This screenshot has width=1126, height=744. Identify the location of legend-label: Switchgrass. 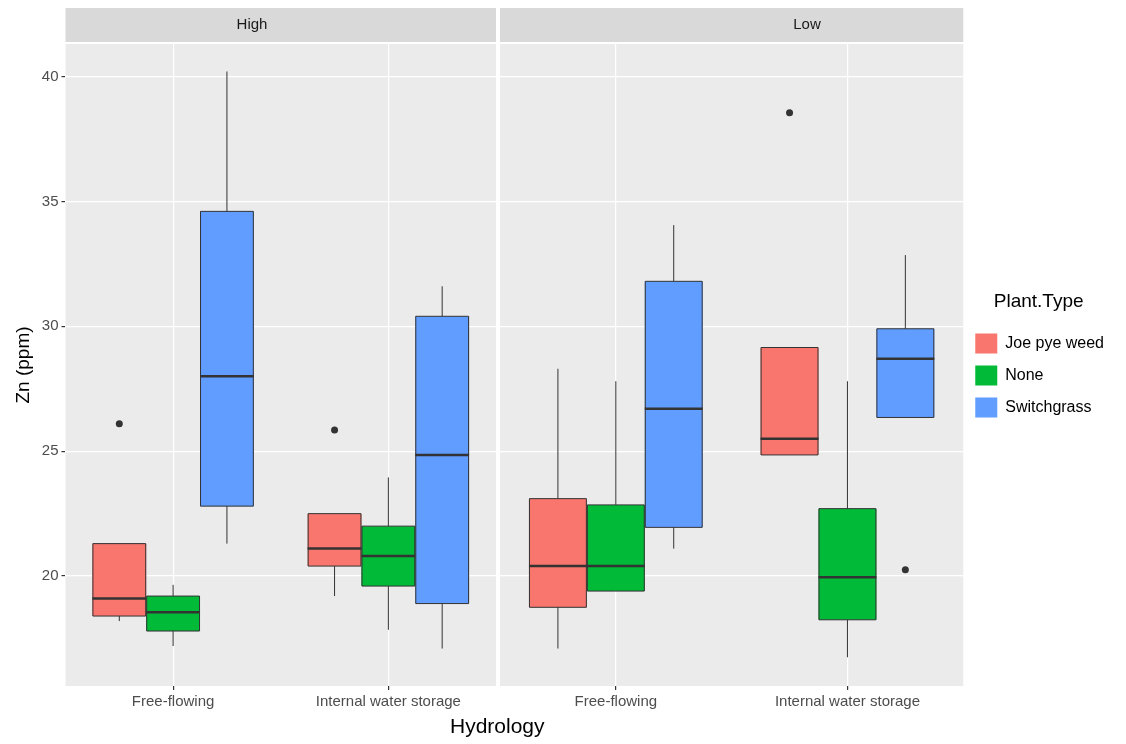
(1048, 406).